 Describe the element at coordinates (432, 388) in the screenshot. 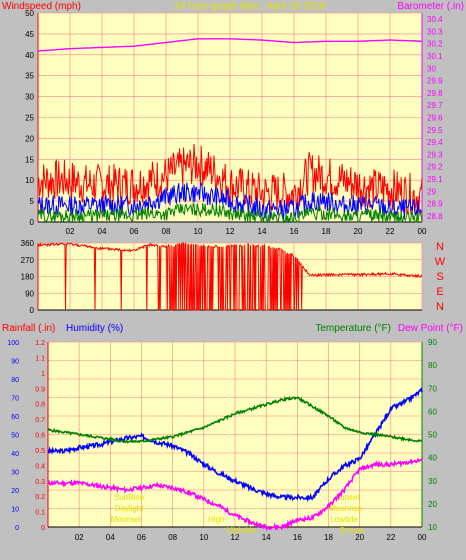

I see `temperature-tick-label: 70` at that location.